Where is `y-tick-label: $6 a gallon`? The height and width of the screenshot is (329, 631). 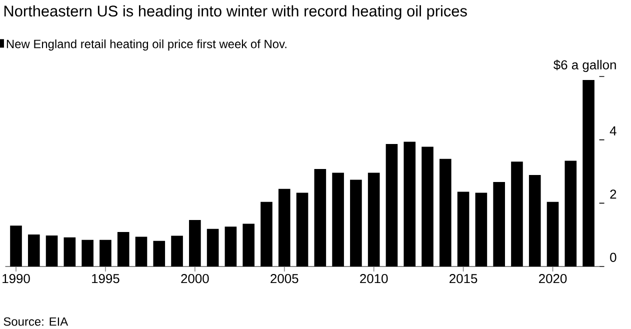
y-tick-label: $6 a gallon is located at coordinates (585, 66).